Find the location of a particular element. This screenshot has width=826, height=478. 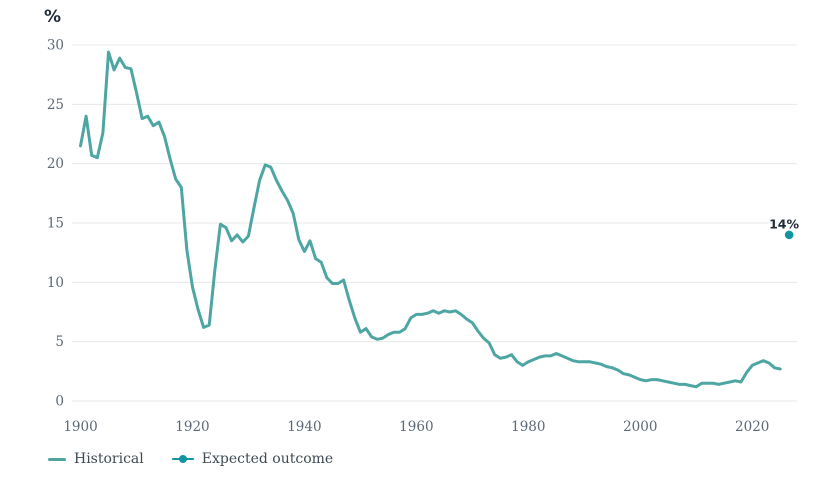

expected-outcome-dot is located at coordinates (789, 235).